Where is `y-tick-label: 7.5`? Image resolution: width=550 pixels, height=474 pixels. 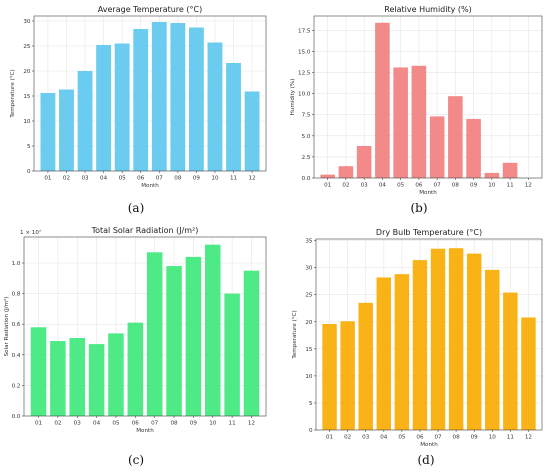
y-tick-label: 7.5 is located at coordinates (306, 116).